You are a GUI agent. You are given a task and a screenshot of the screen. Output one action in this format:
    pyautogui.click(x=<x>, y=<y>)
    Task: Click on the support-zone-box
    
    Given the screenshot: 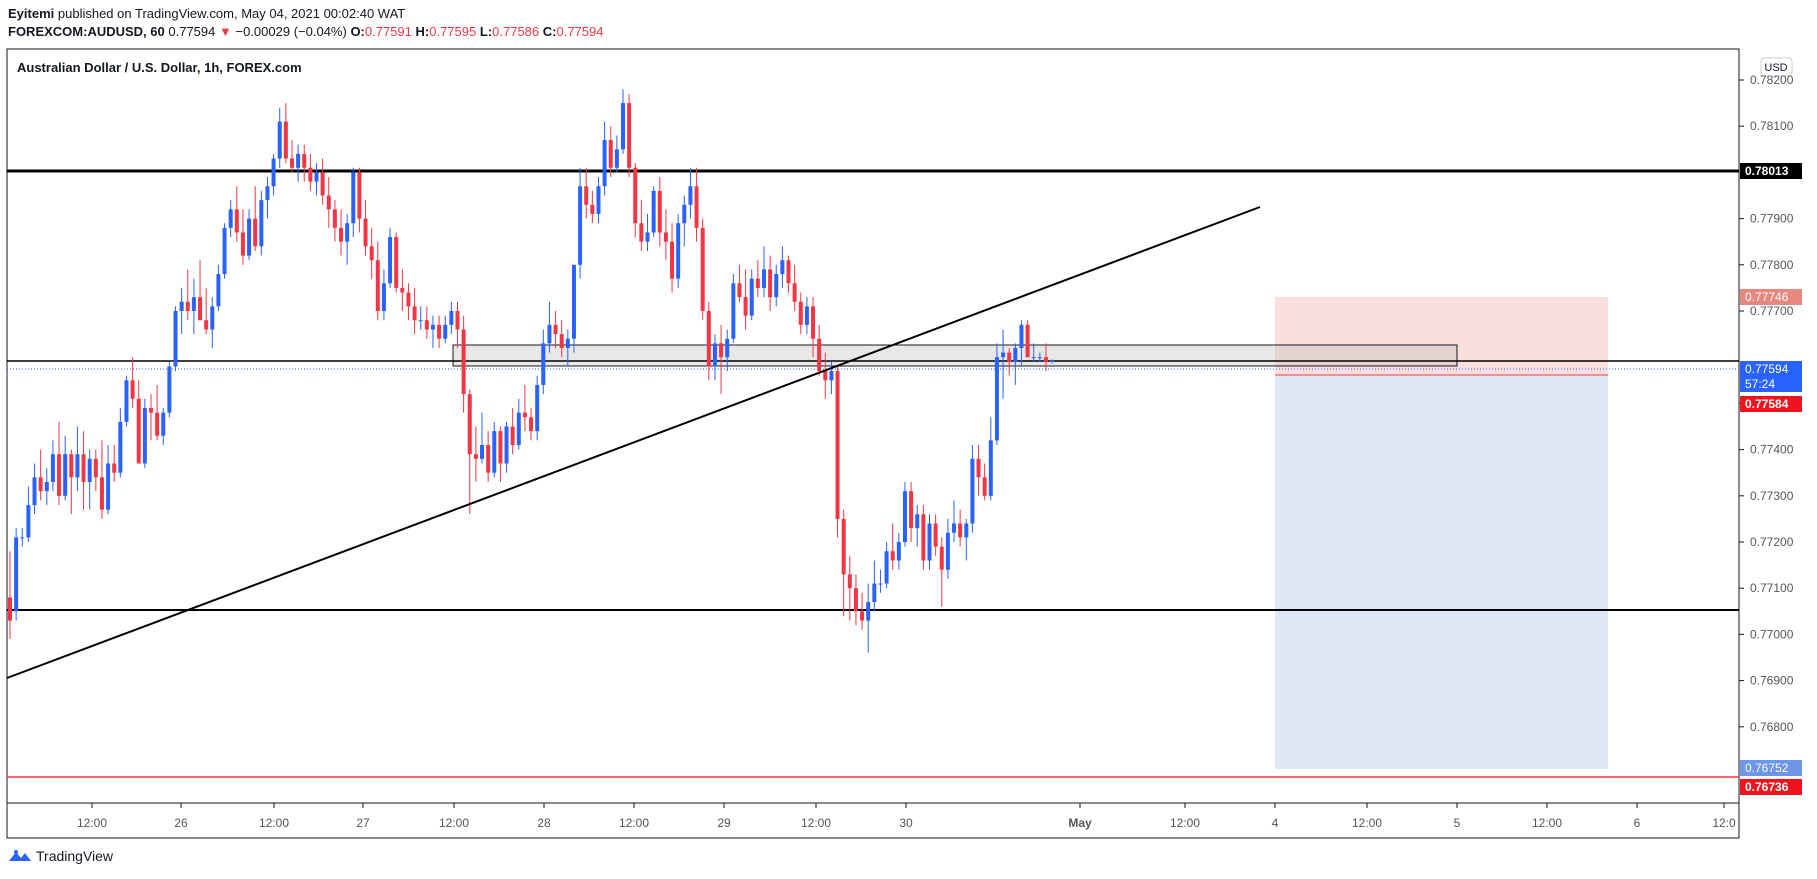 What is the action you would take?
    pyautogui.click(x=955, y=355)
    